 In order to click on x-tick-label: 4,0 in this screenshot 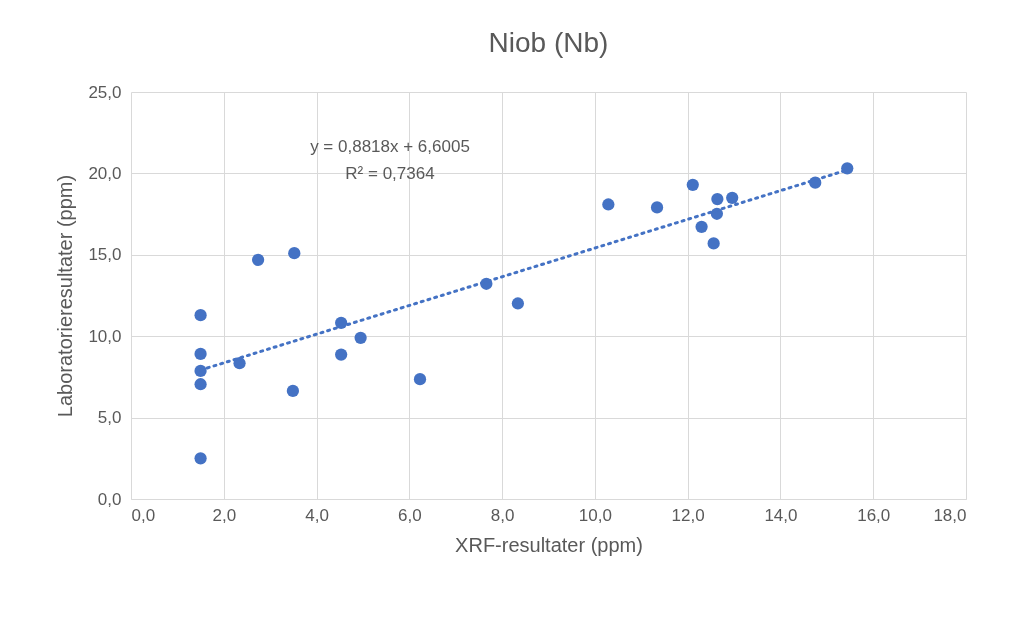, I will do `click(317, 515)`.